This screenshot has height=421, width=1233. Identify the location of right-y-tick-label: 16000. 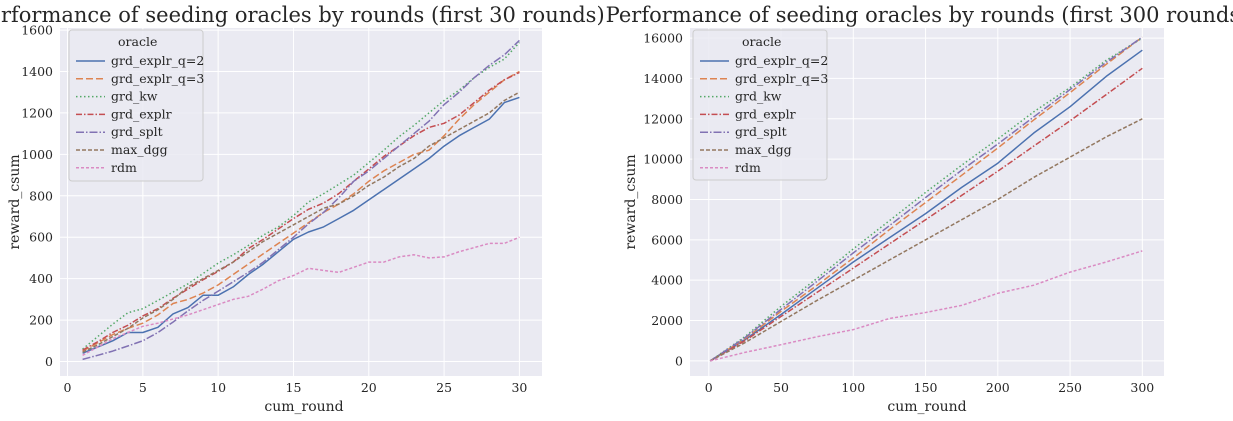
(663, 38).